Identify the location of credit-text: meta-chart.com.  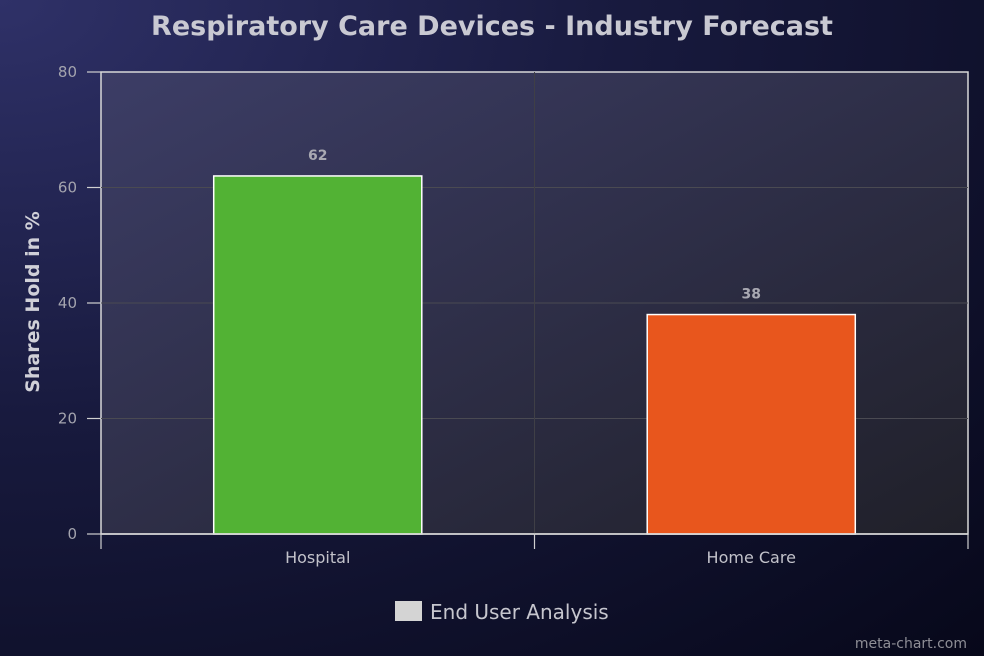
(911, 644).